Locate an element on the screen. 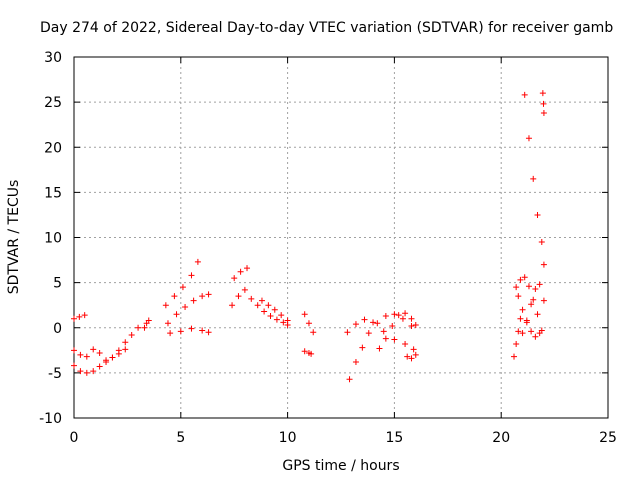  y-tick-label: -5 is located at coordinates (55, 374).